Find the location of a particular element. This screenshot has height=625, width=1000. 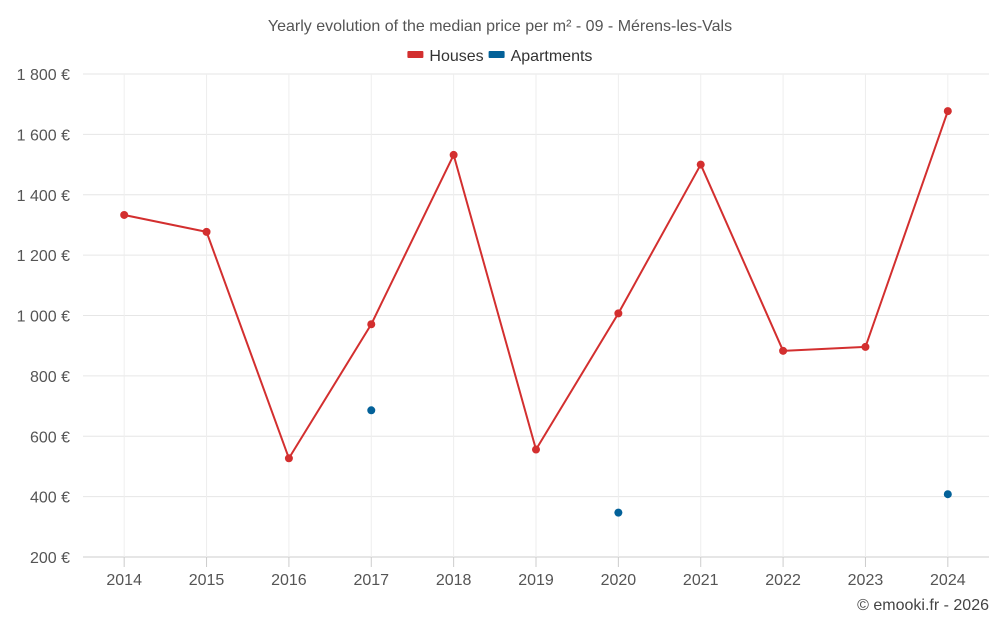

y-tick-label: 1 000 € is located at coordinates (43, 317).